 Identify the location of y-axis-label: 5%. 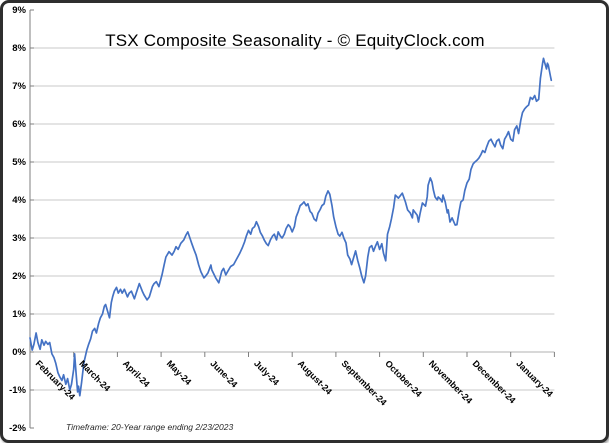
(19, 162).